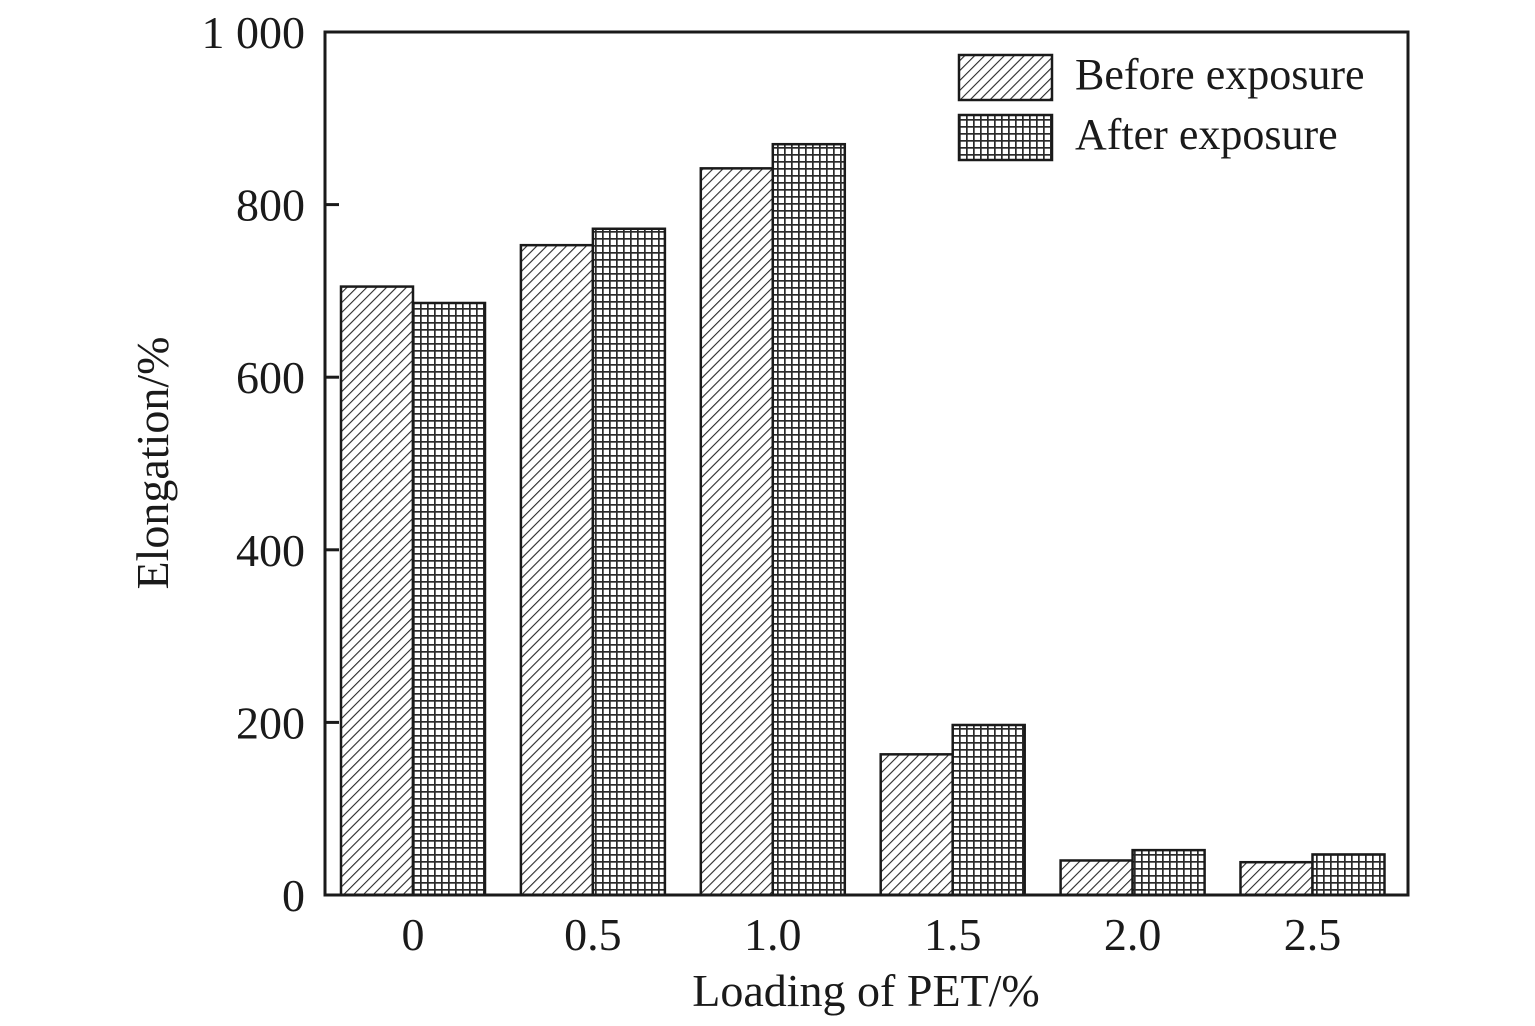 This screenshot has width=1535, height=1026. I want to click on legend-item-after: After exposure, so click(1147, 136).